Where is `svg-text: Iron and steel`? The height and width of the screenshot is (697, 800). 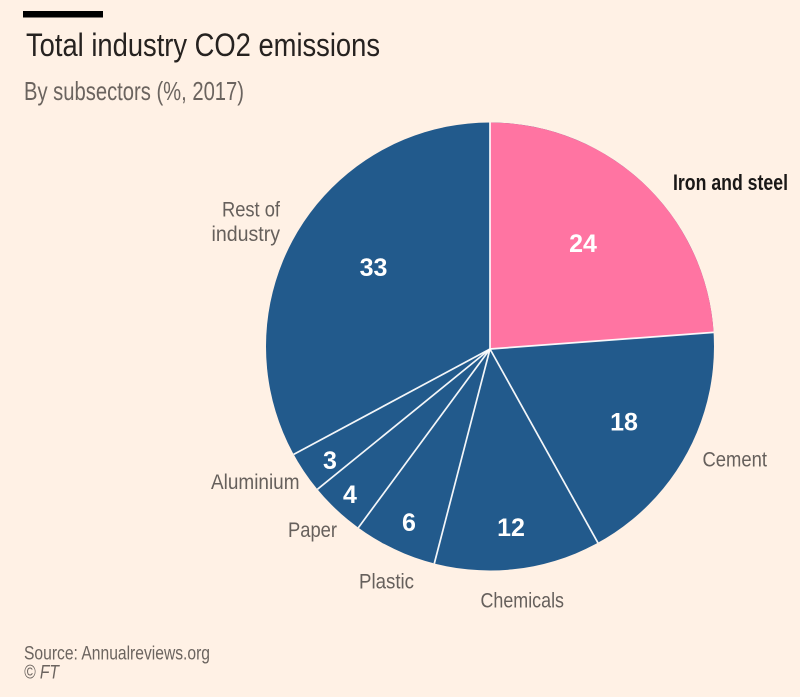
svg-text: Iron and steel is located at coordinates (730, 182).